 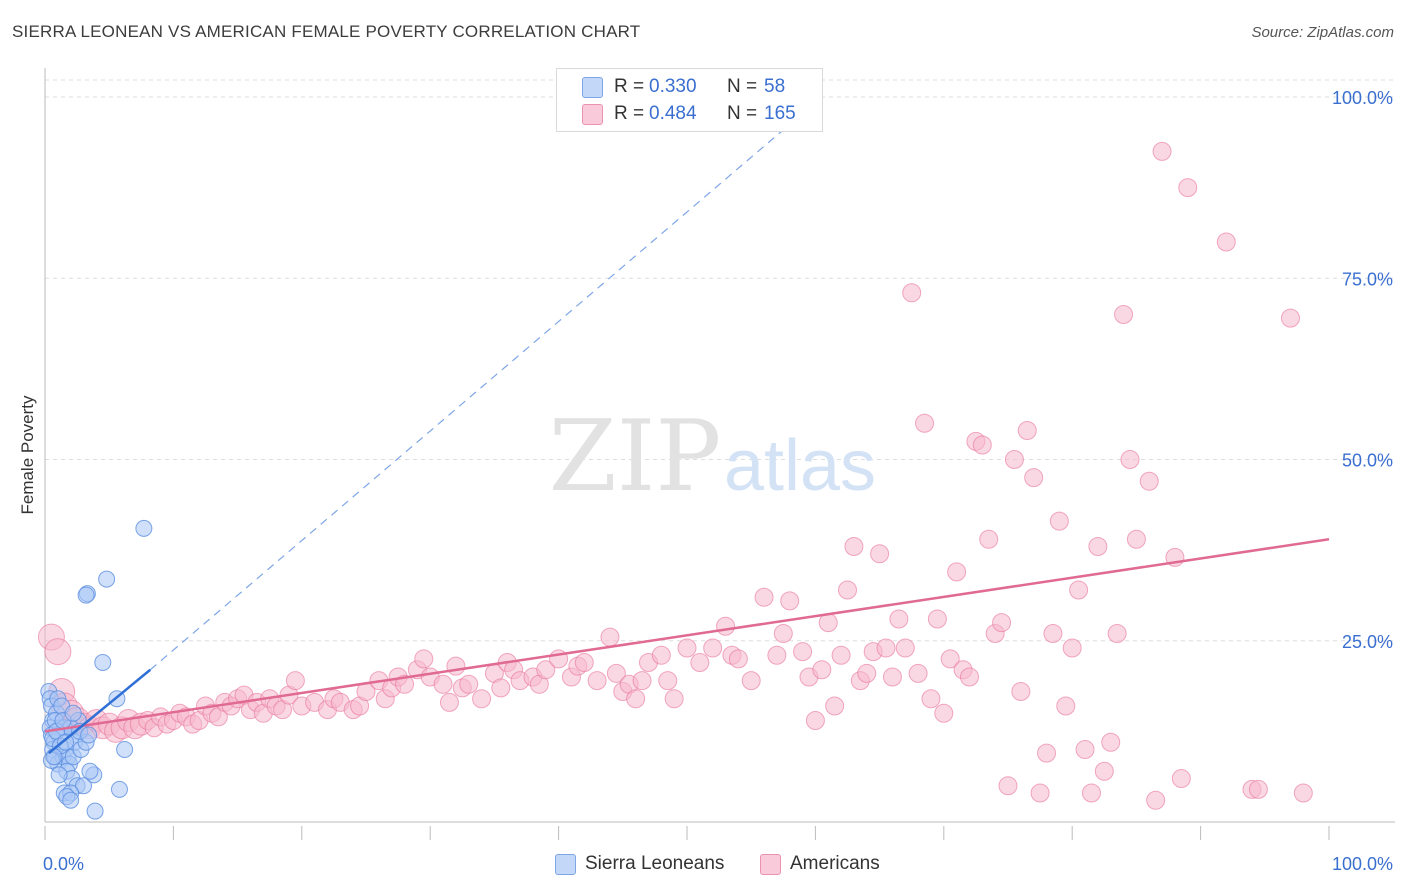 What do you see at coordinates (673, 86) in the screenshot?
I see `r-value: 0.330` at bounding box center [673, 86].